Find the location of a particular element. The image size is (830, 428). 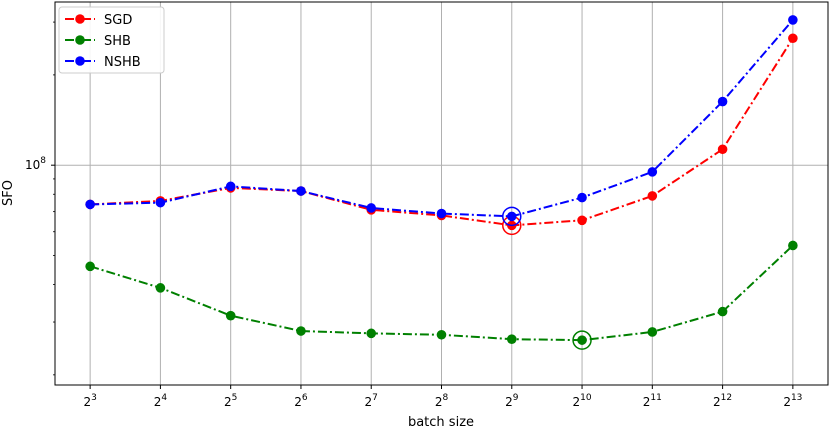

x-tick-exponent: 8 is located at coordinates (445, 398).